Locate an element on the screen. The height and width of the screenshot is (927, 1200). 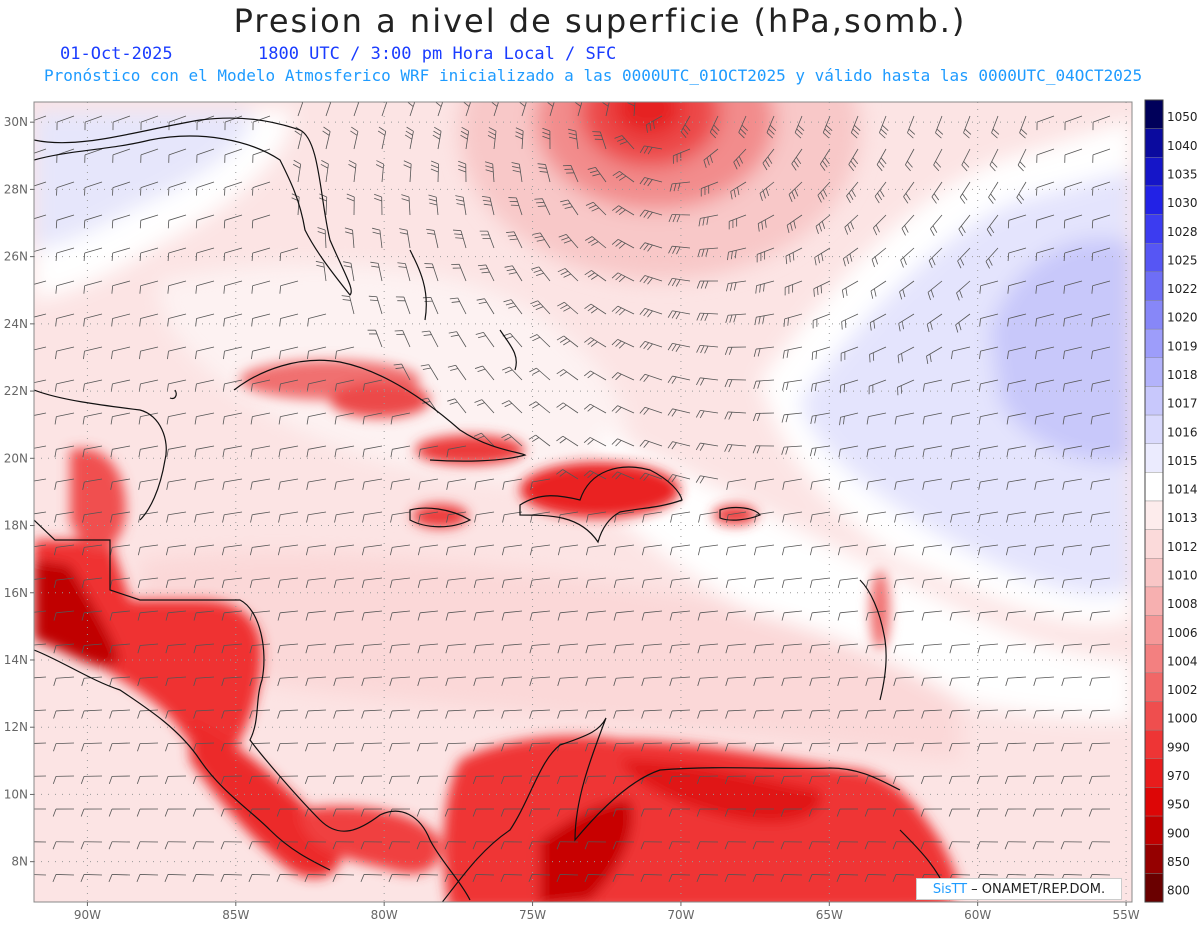
colorbar-label: 1019 is located at coordinates (1182, 346).